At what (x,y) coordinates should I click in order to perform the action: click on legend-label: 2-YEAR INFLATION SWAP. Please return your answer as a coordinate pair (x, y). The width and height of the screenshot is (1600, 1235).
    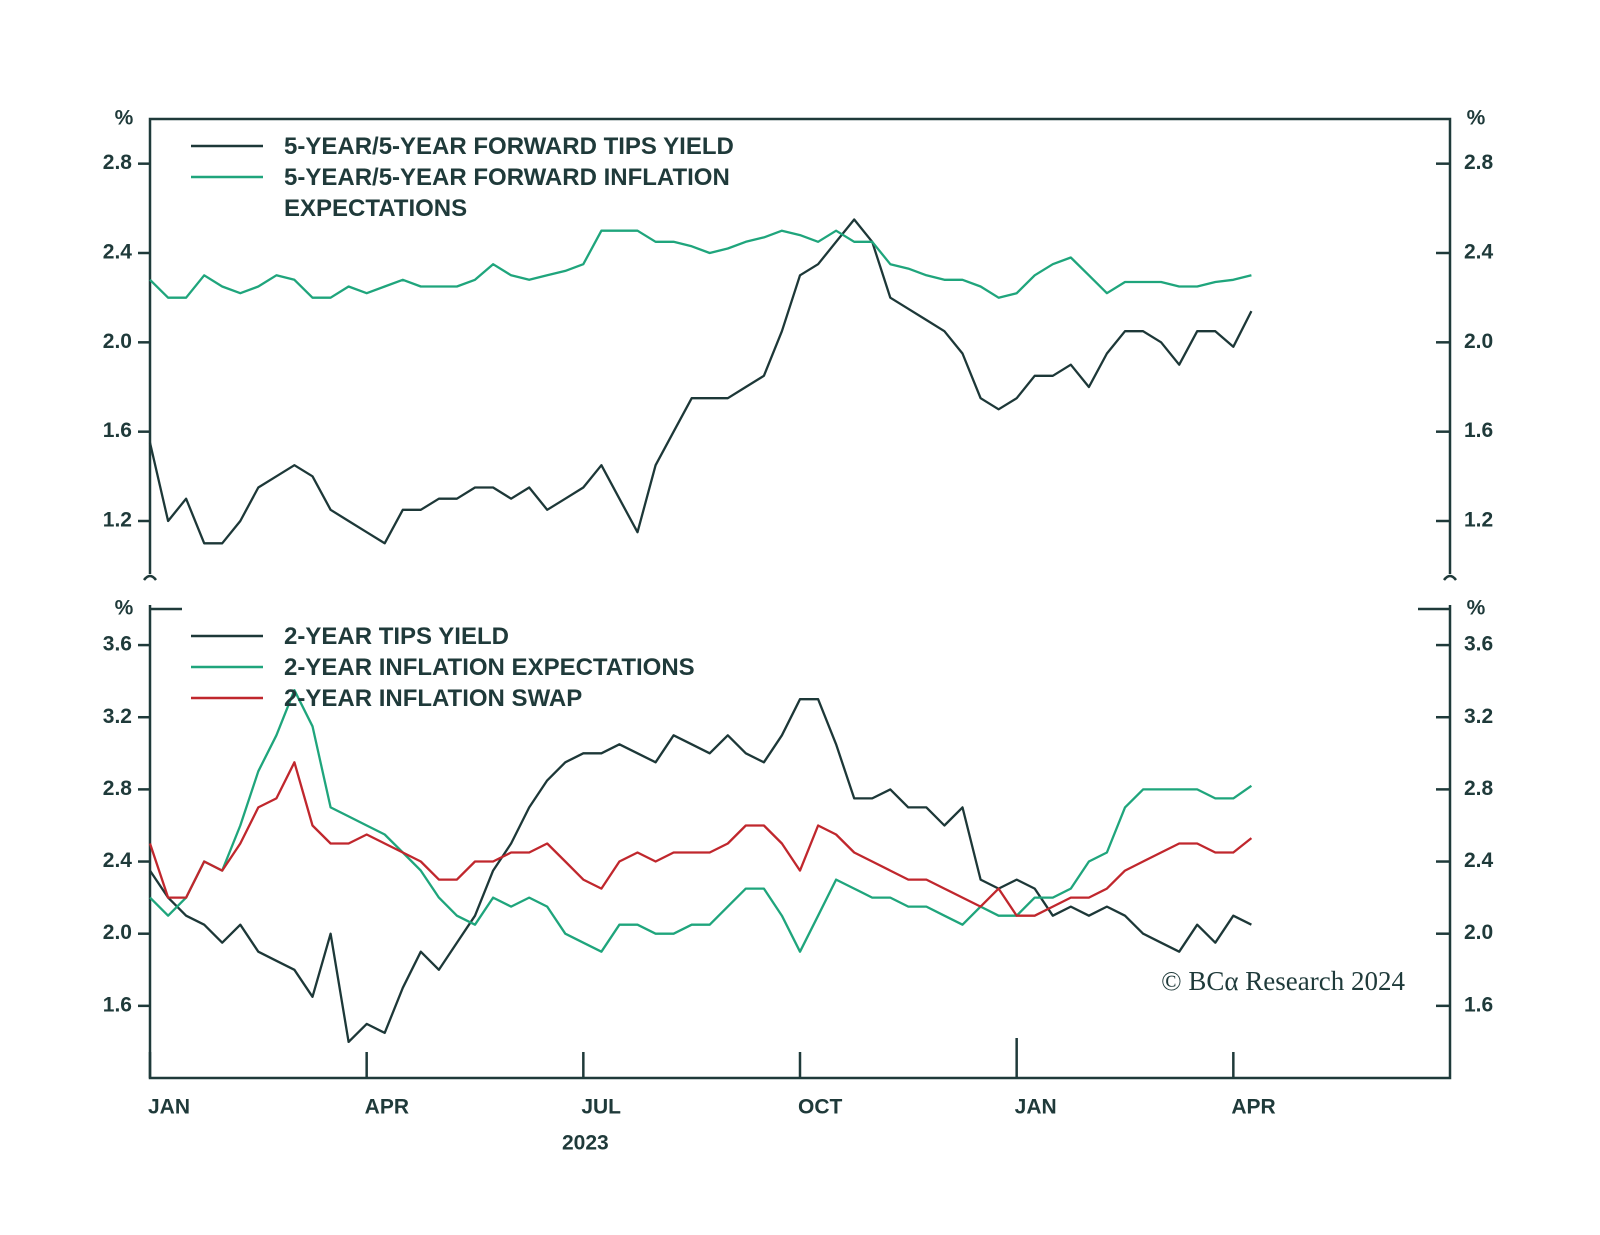
    Looking at the image, I should click on (433, 698).